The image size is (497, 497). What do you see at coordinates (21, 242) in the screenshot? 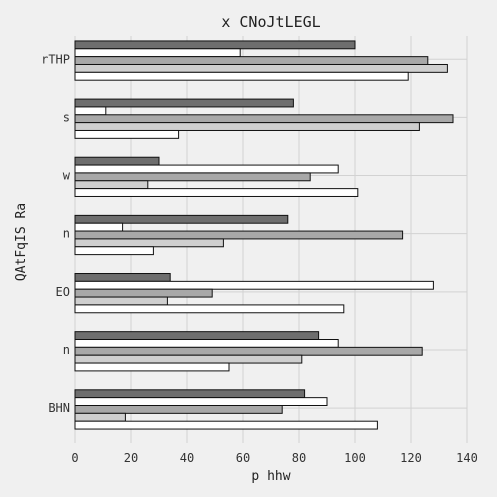
I see `y-axis-label: QAtFqIS Ra` at bounding box center [21, 242].